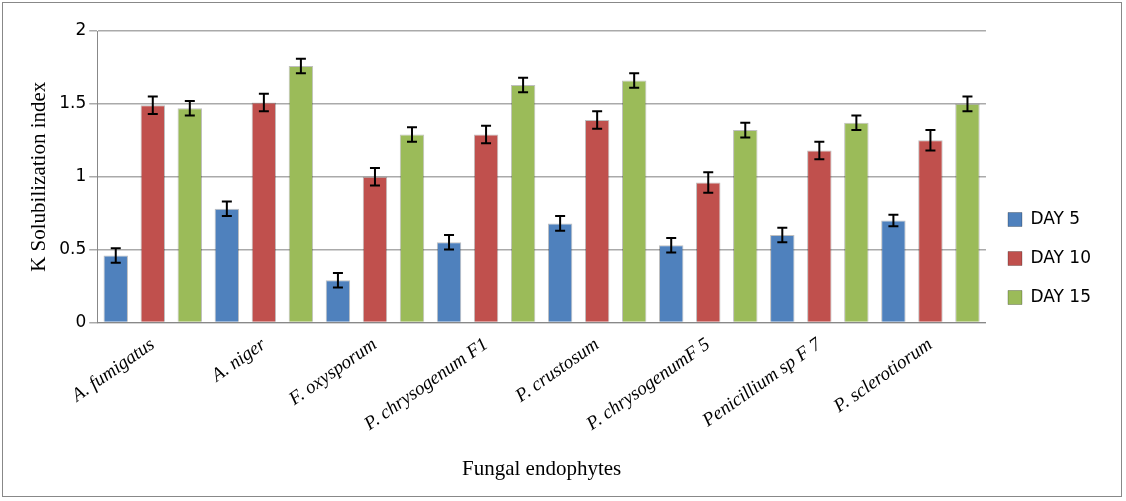 The width and height of the screenshot is (1126, 501). I want to click on y-tick-label: 0, so click(81, 320).